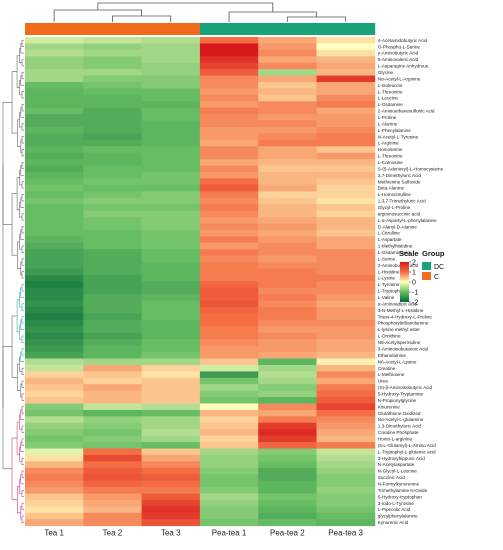 Image resolution: width=503 pixels, height=550 pixels. Describe the element at coordinates (54, 533) in the screenshot. I see `column-label: Tea 1` at that location.